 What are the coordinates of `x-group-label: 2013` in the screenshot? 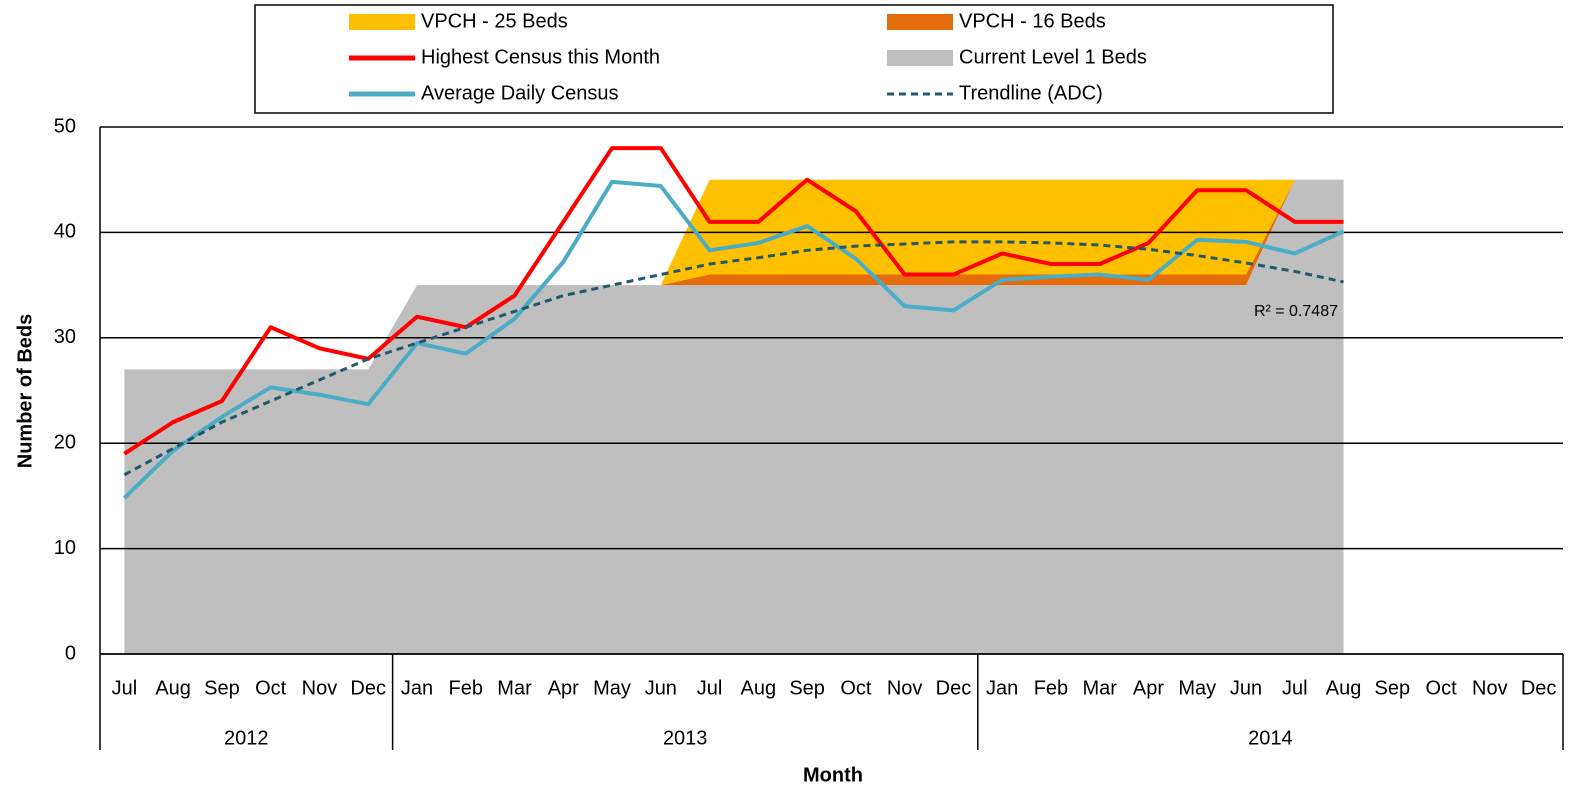 It's located at (685, 738).